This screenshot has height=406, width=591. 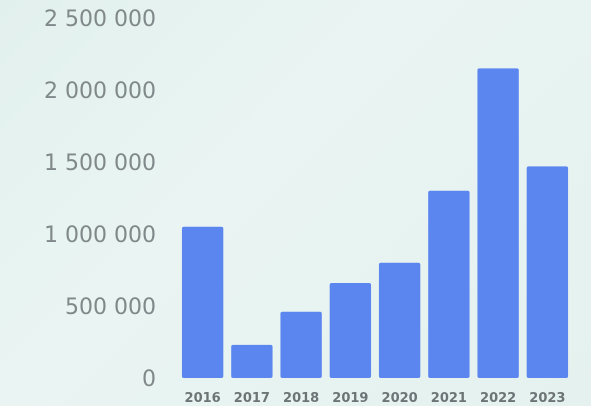 I want to click on x-tick-label: 2017, so click(x=252, y=398).